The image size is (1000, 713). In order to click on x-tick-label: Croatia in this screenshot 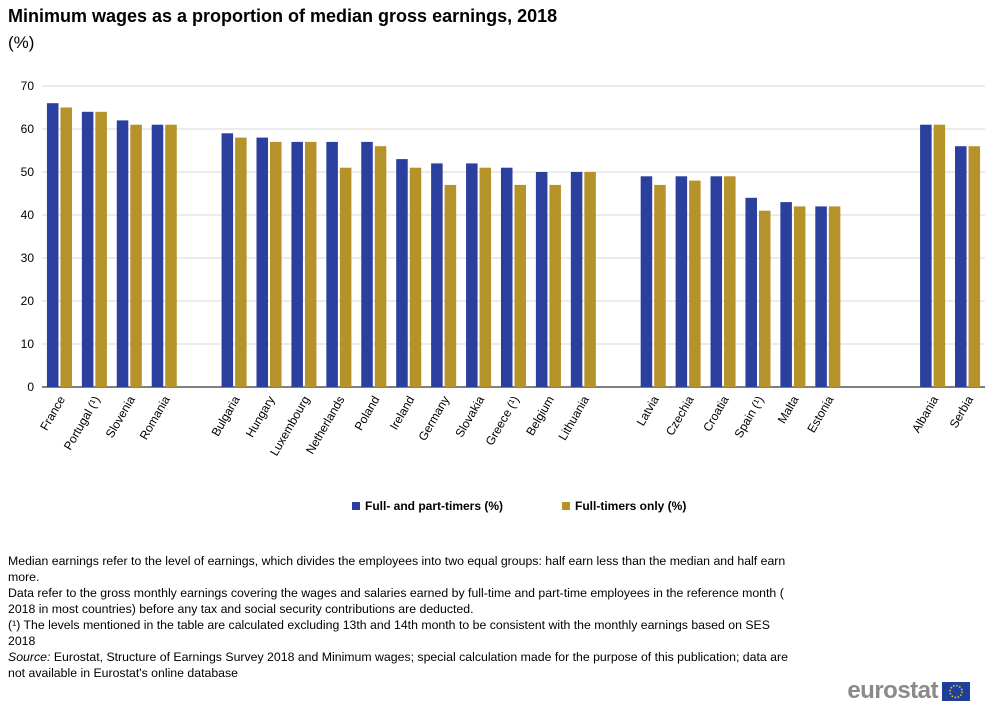, I will do `click(716, 413)`.